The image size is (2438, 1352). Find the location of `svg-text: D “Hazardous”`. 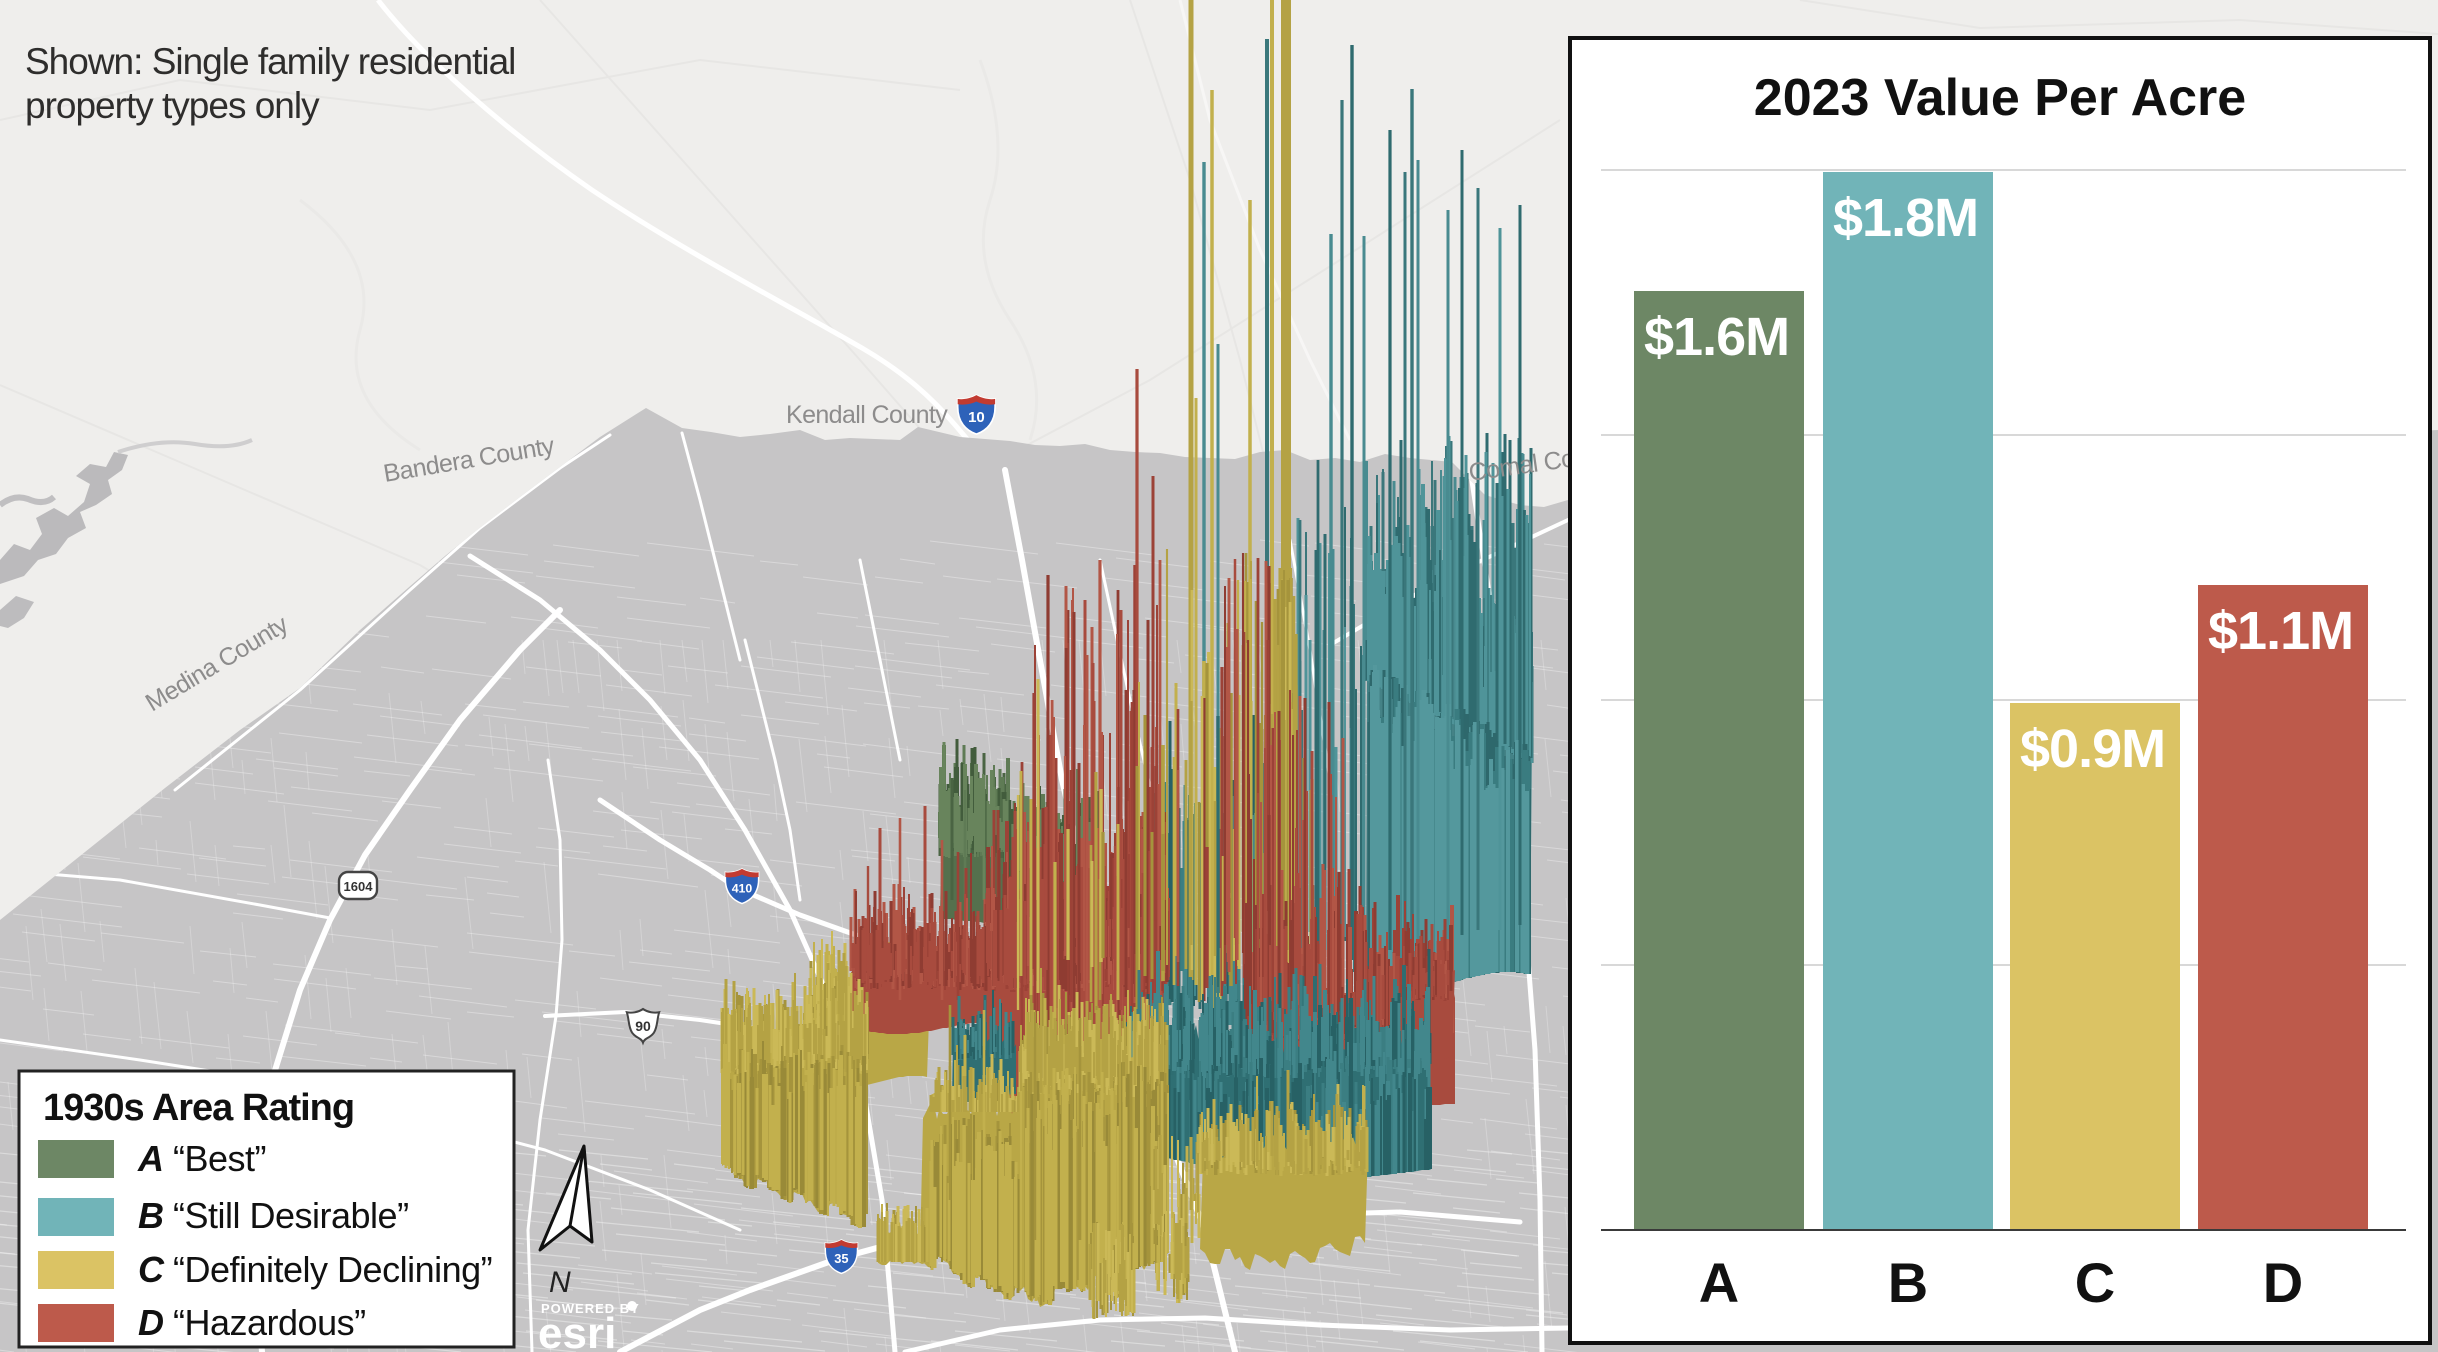

svg-text: D “Hazardous” is located at coordinates (252, 1322).